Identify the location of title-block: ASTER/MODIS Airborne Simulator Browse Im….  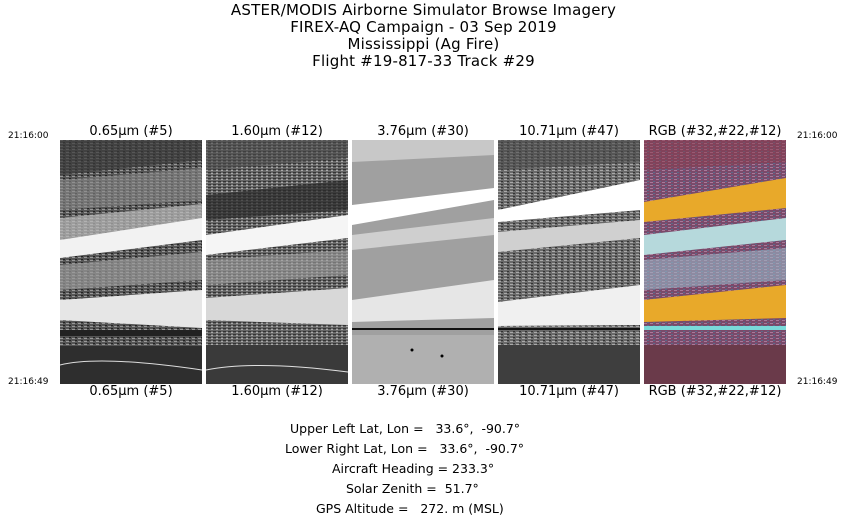
(423, 36).